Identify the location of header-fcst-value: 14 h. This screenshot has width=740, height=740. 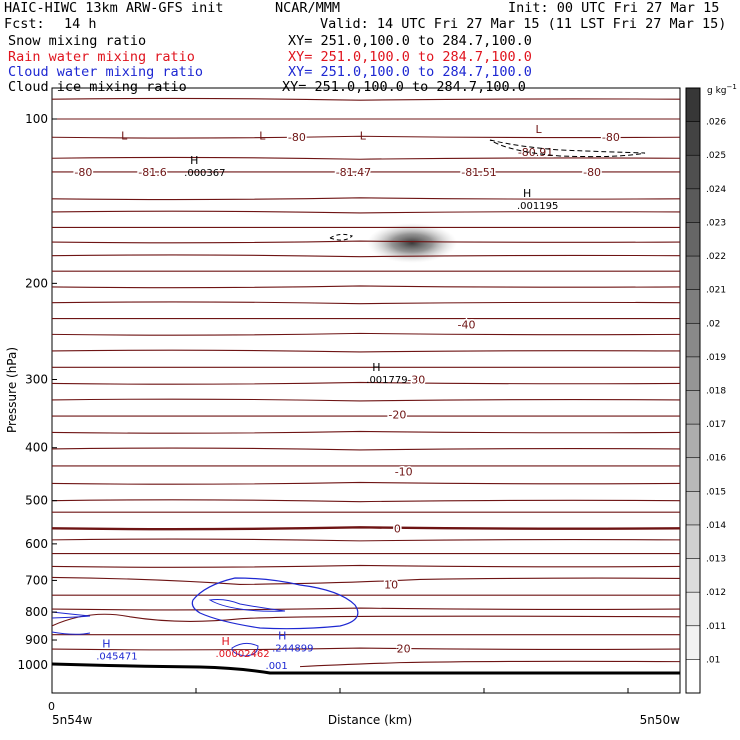
(80, 24).